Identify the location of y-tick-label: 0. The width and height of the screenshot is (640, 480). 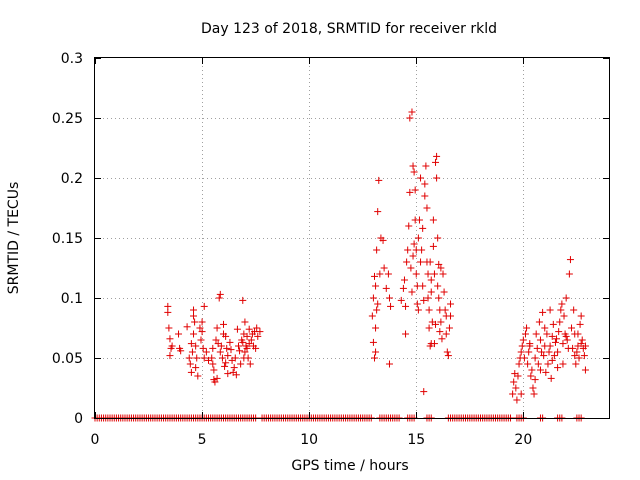
(78, 419).